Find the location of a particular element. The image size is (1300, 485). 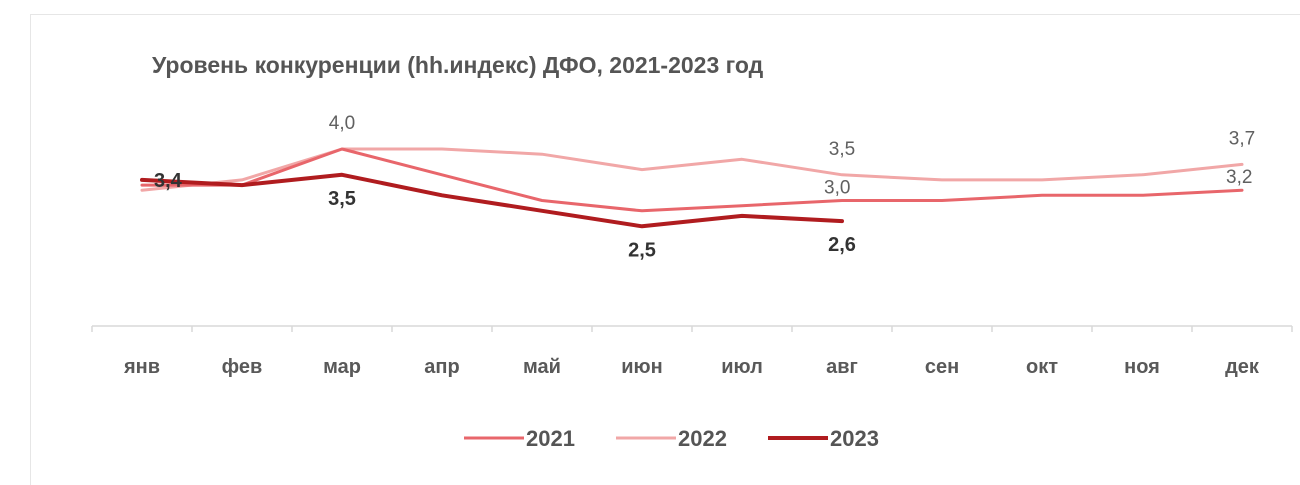

x-tick-label: май is located at coordinates (542, 367).